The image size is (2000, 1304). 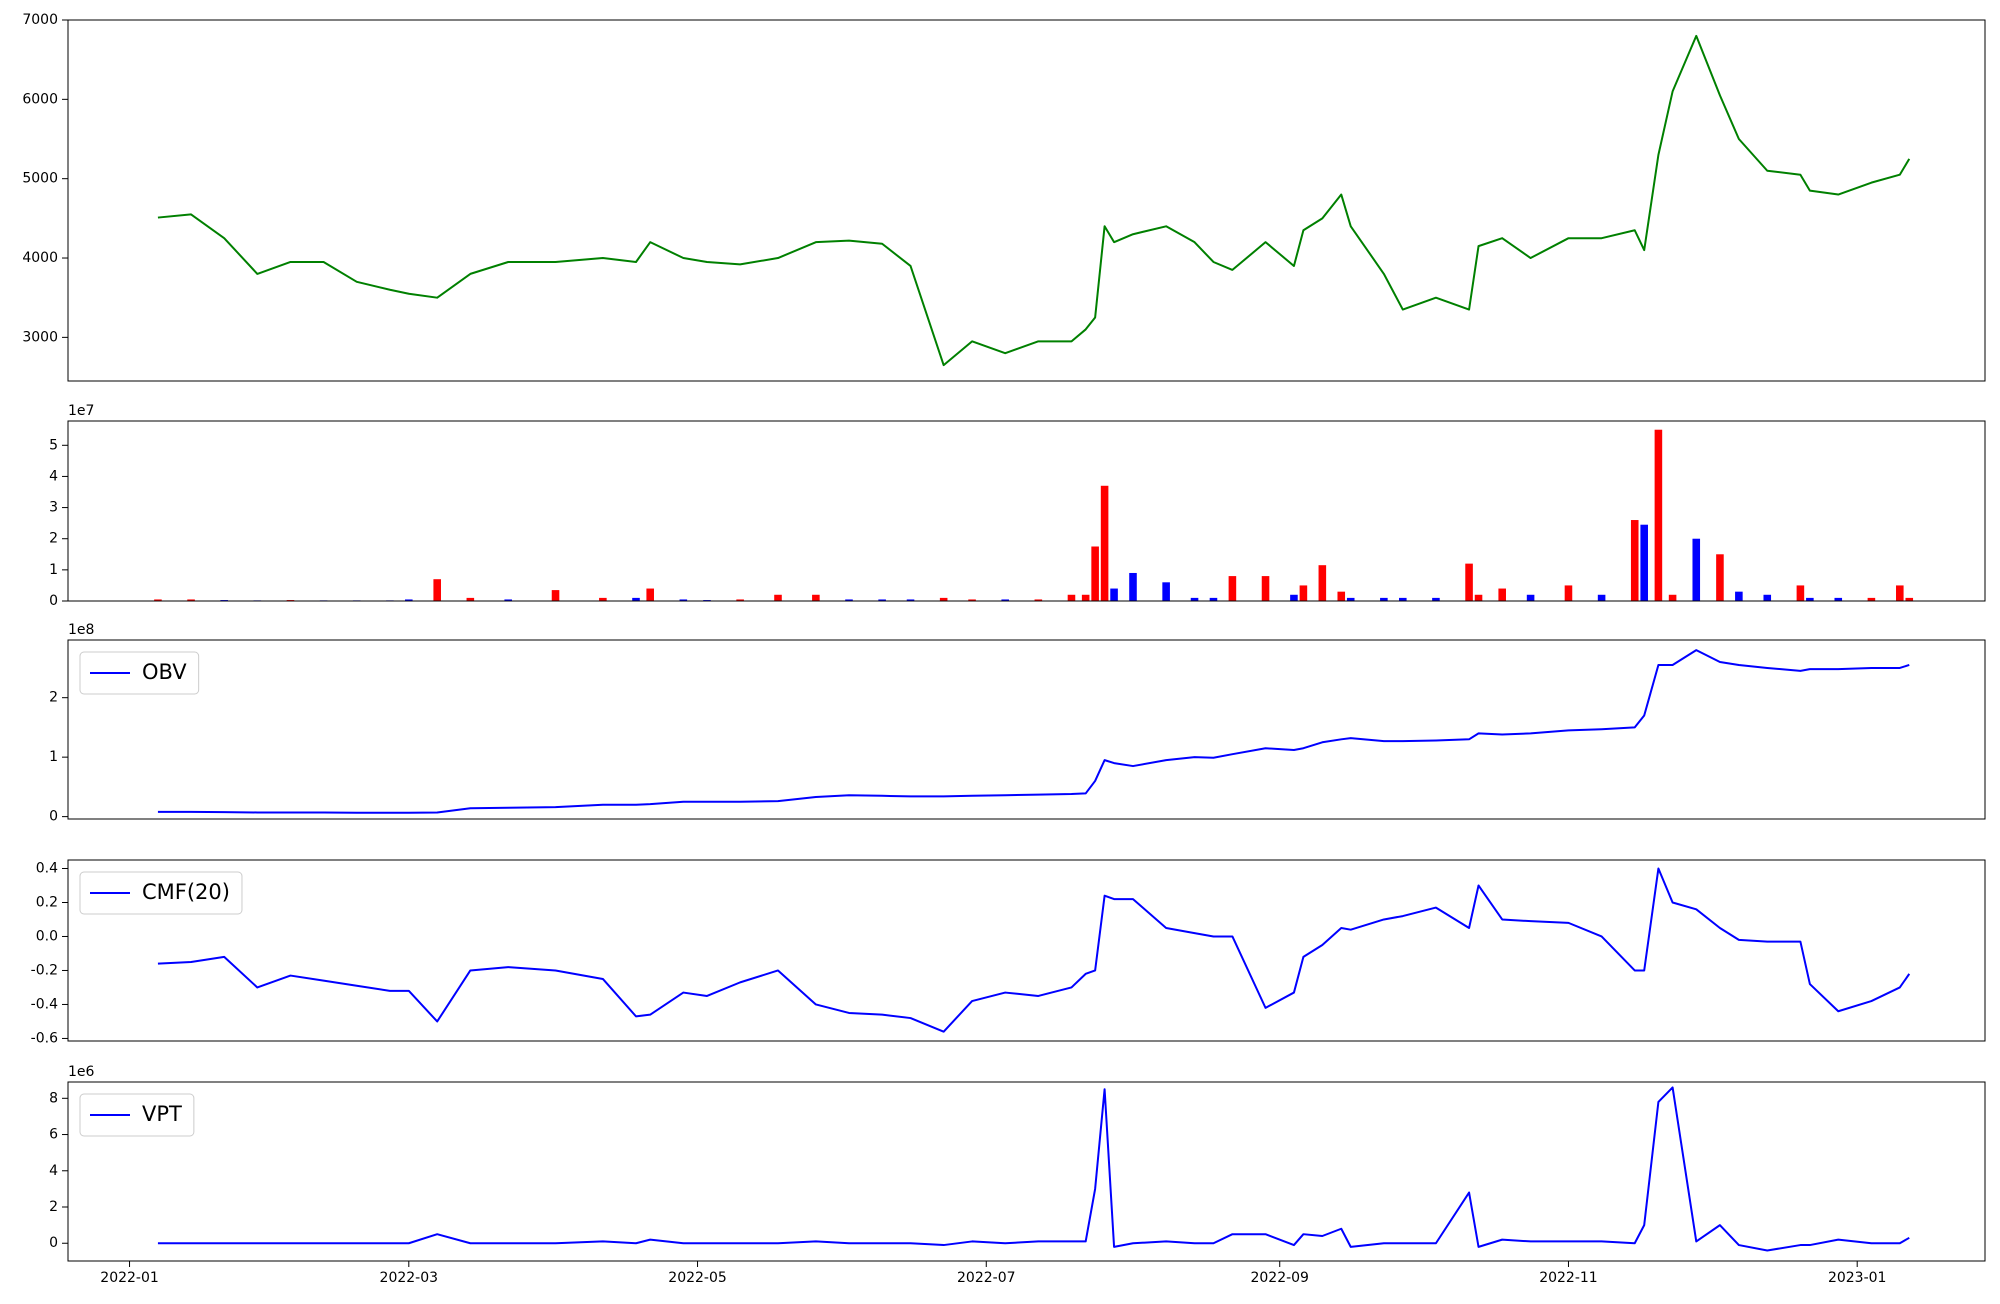 I want to click on legend-label: VPT, so click(x=162, y=1114).